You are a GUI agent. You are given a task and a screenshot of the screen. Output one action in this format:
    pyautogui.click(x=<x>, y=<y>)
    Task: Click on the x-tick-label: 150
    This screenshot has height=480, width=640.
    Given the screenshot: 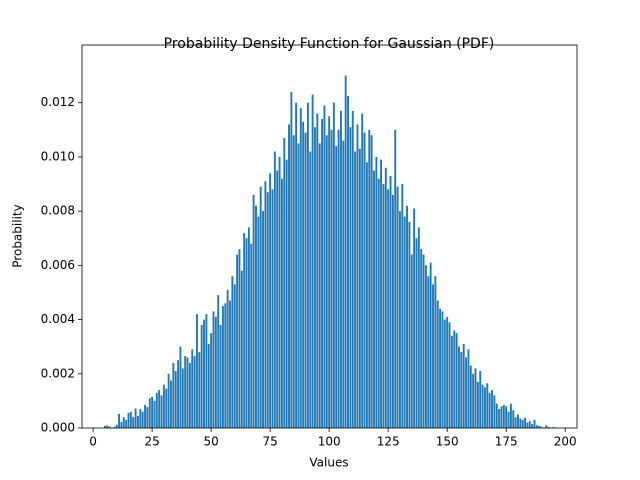 What is the action you would take?
    pyautogui.click(x=447, y=442)
    